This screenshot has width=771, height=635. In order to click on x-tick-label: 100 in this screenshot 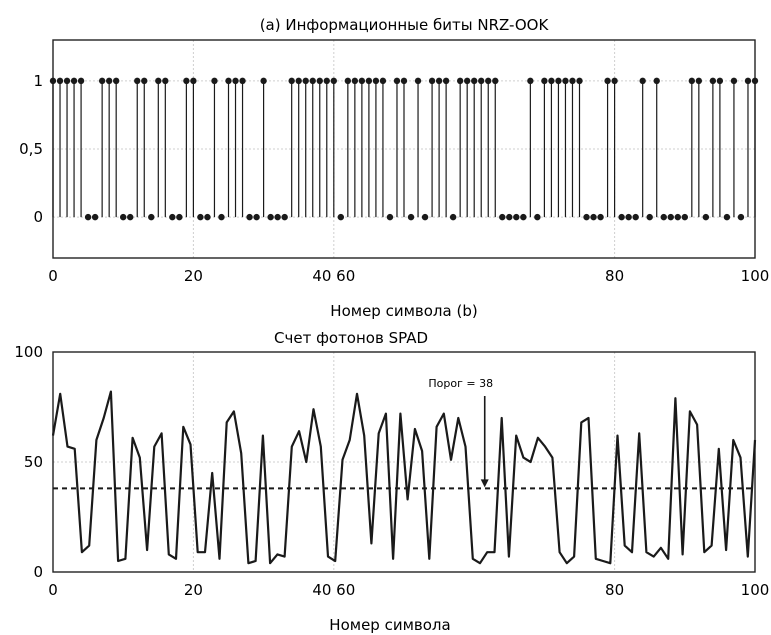, I will do `click(755, 590)`.